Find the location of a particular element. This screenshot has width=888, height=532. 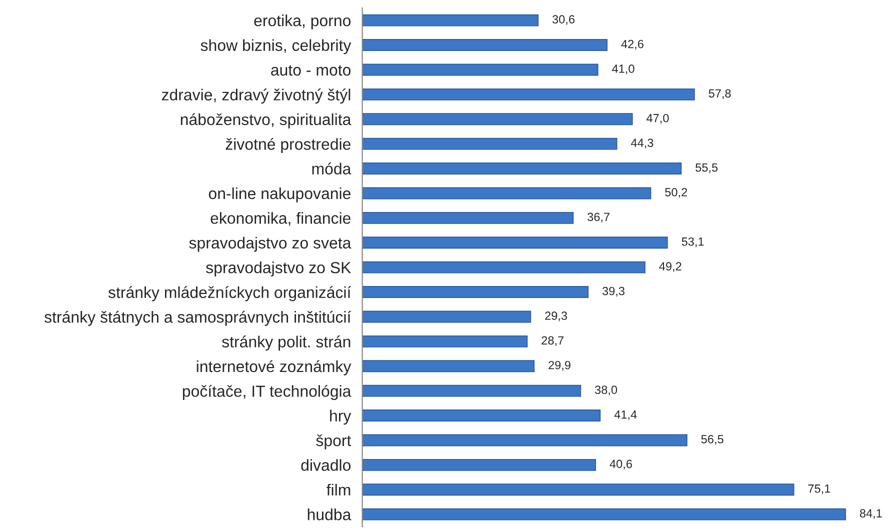

data-label: 56,5 is located at coordinates (712, 440).